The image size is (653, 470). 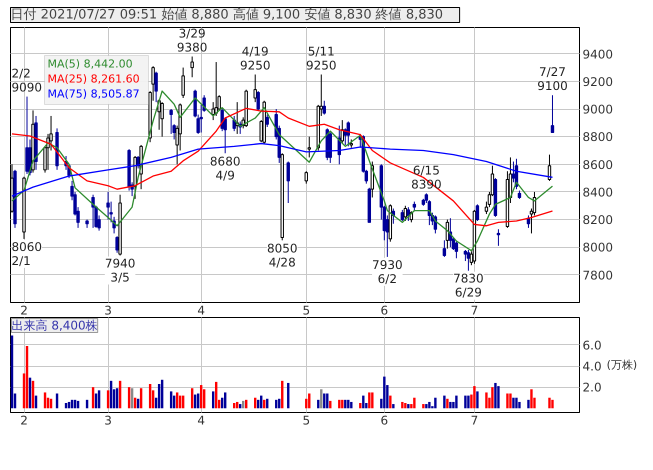 What do you see at coordinates (598, 247) in the screenshot?
I see `y-tick-label: 8000` at bounding box center [598, 247].